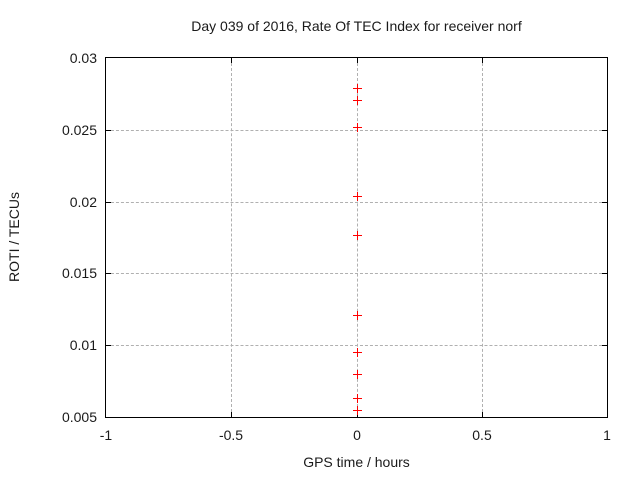 Image resolution: width=640 pixels, height=480 pixels. What do you see at coordinates (356, 462) in the screenshot?
I see `x-axis-title: GPS time / hours` at bounding box center [356, 462].